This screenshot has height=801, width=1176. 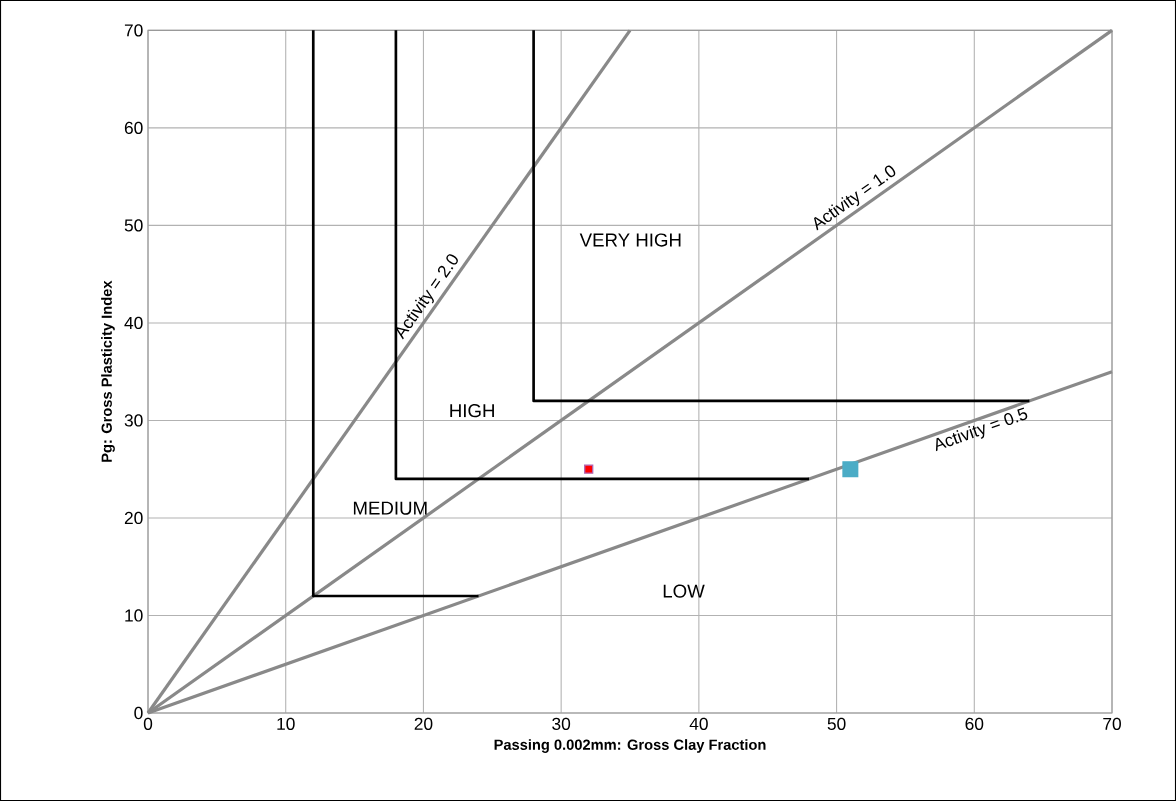 I want to click on x-tick-label: 60, so click(x=974, y=723).